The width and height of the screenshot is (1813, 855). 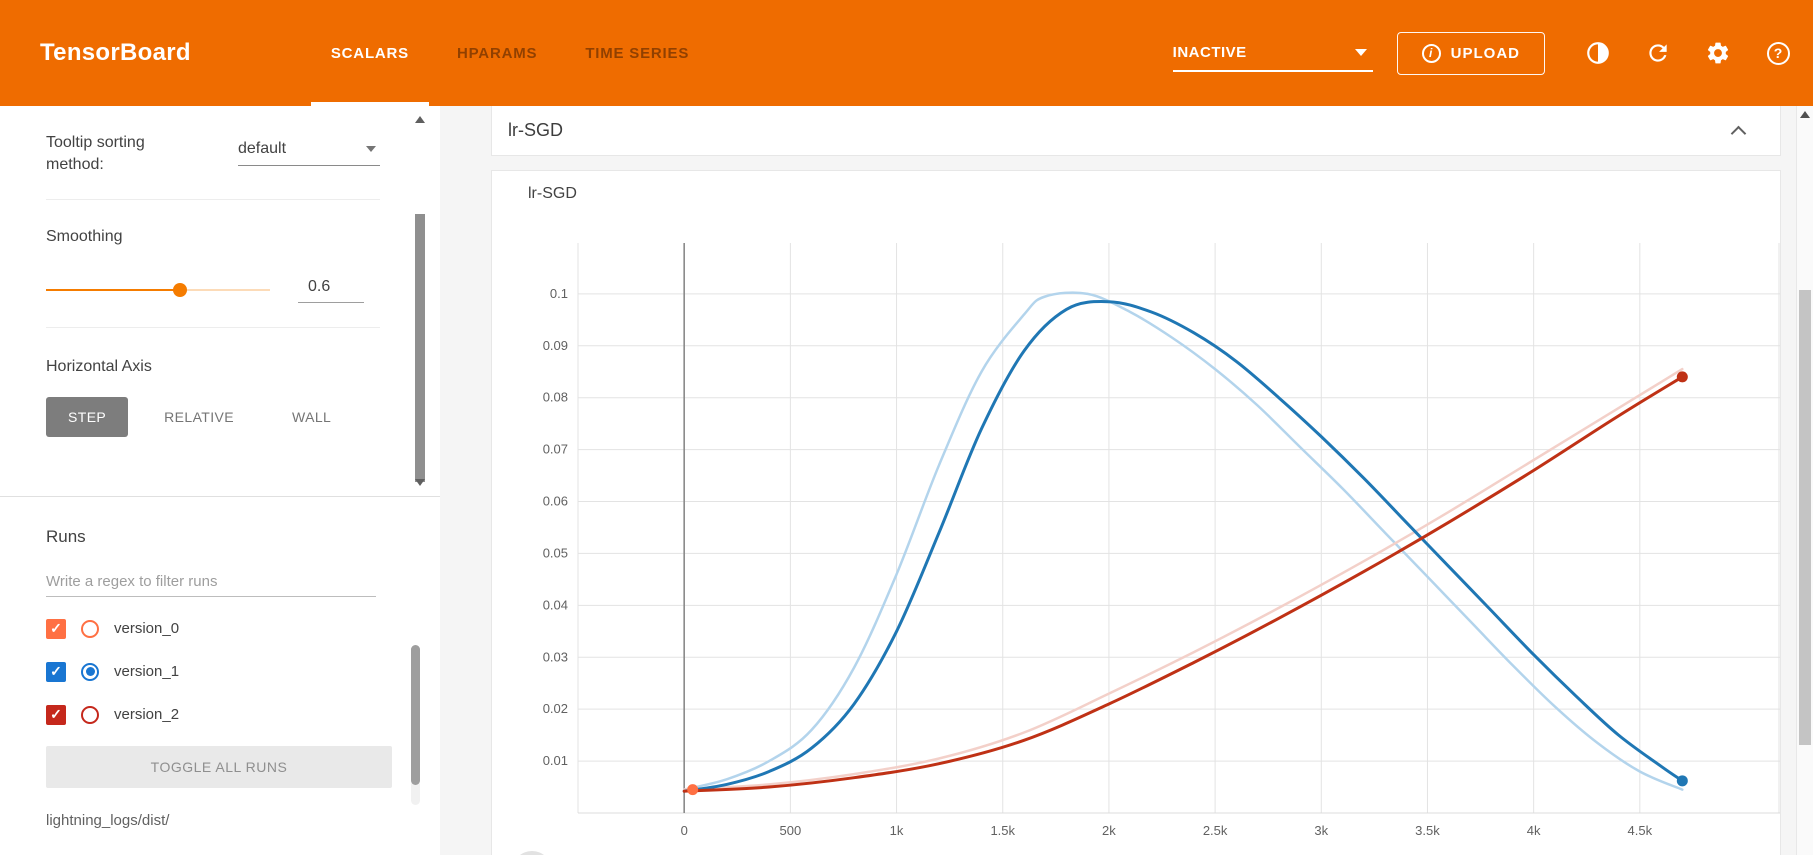 I want to click on tab-scalars: SCALARS, so click(x=370, y=53).